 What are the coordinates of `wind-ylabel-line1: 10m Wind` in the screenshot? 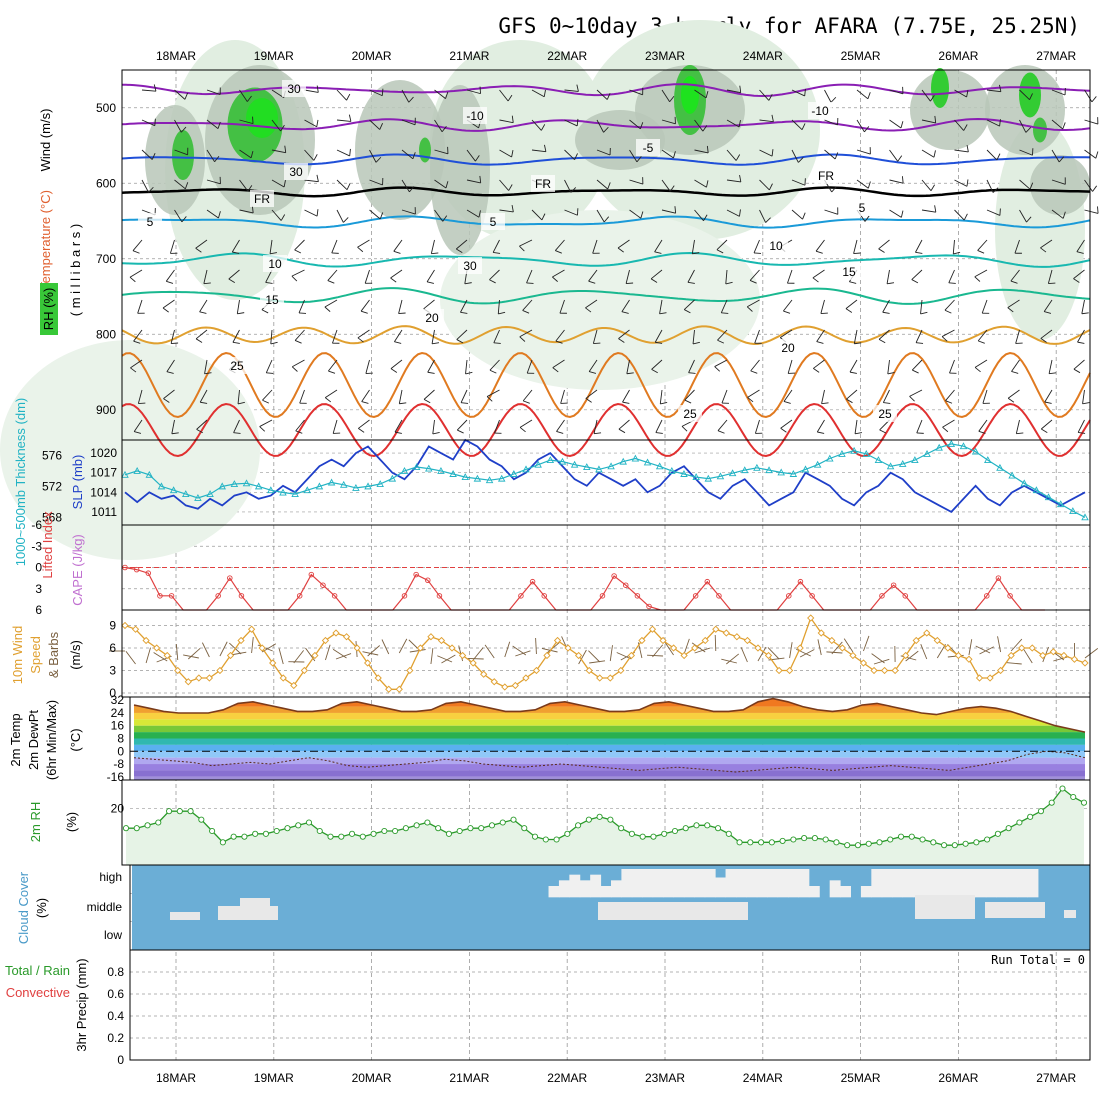 It's located at (17, 655).